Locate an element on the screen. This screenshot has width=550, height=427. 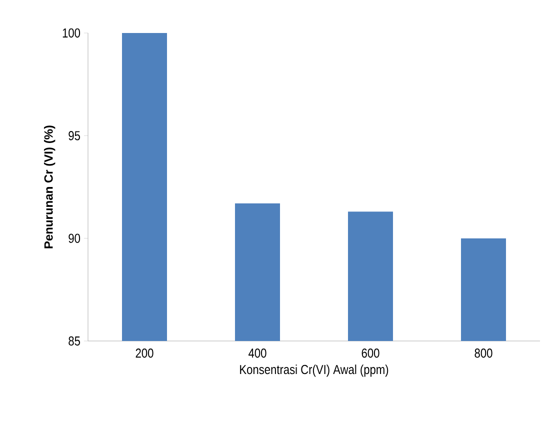
x-axis-title: Konsentrasi Cr(VI) Awal (ppm) is located at coordinates (314, 370).